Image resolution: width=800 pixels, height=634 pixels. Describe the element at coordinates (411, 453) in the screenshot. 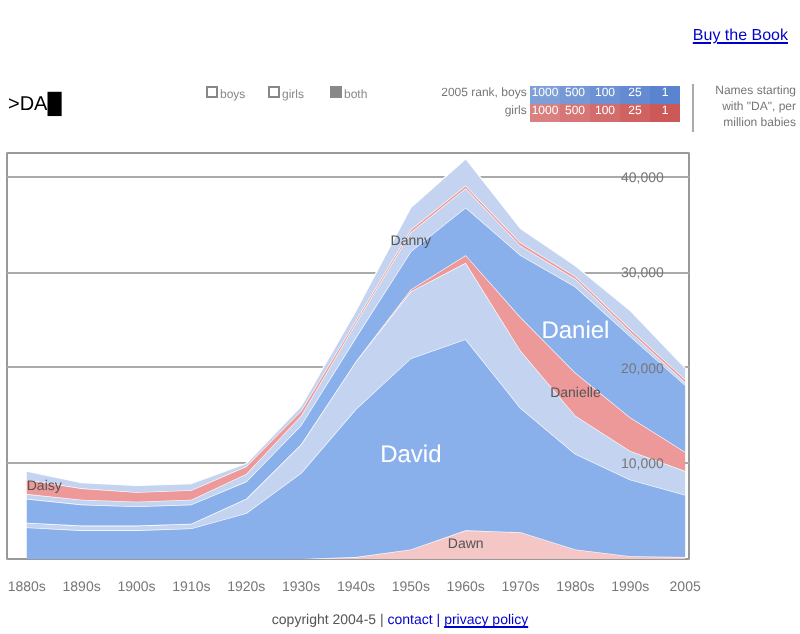

I see `series-label: David` at that location.